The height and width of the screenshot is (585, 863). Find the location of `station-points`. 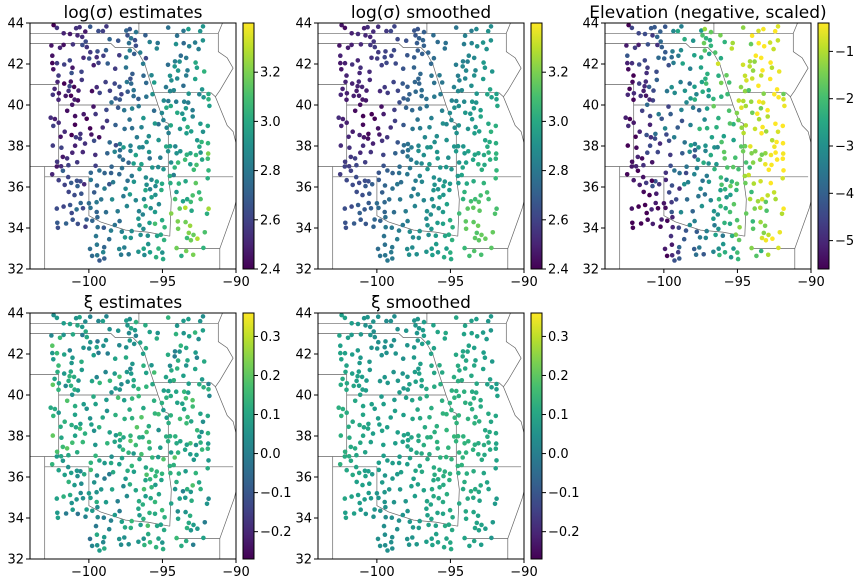

station-points is located at coordinates (418, 433).